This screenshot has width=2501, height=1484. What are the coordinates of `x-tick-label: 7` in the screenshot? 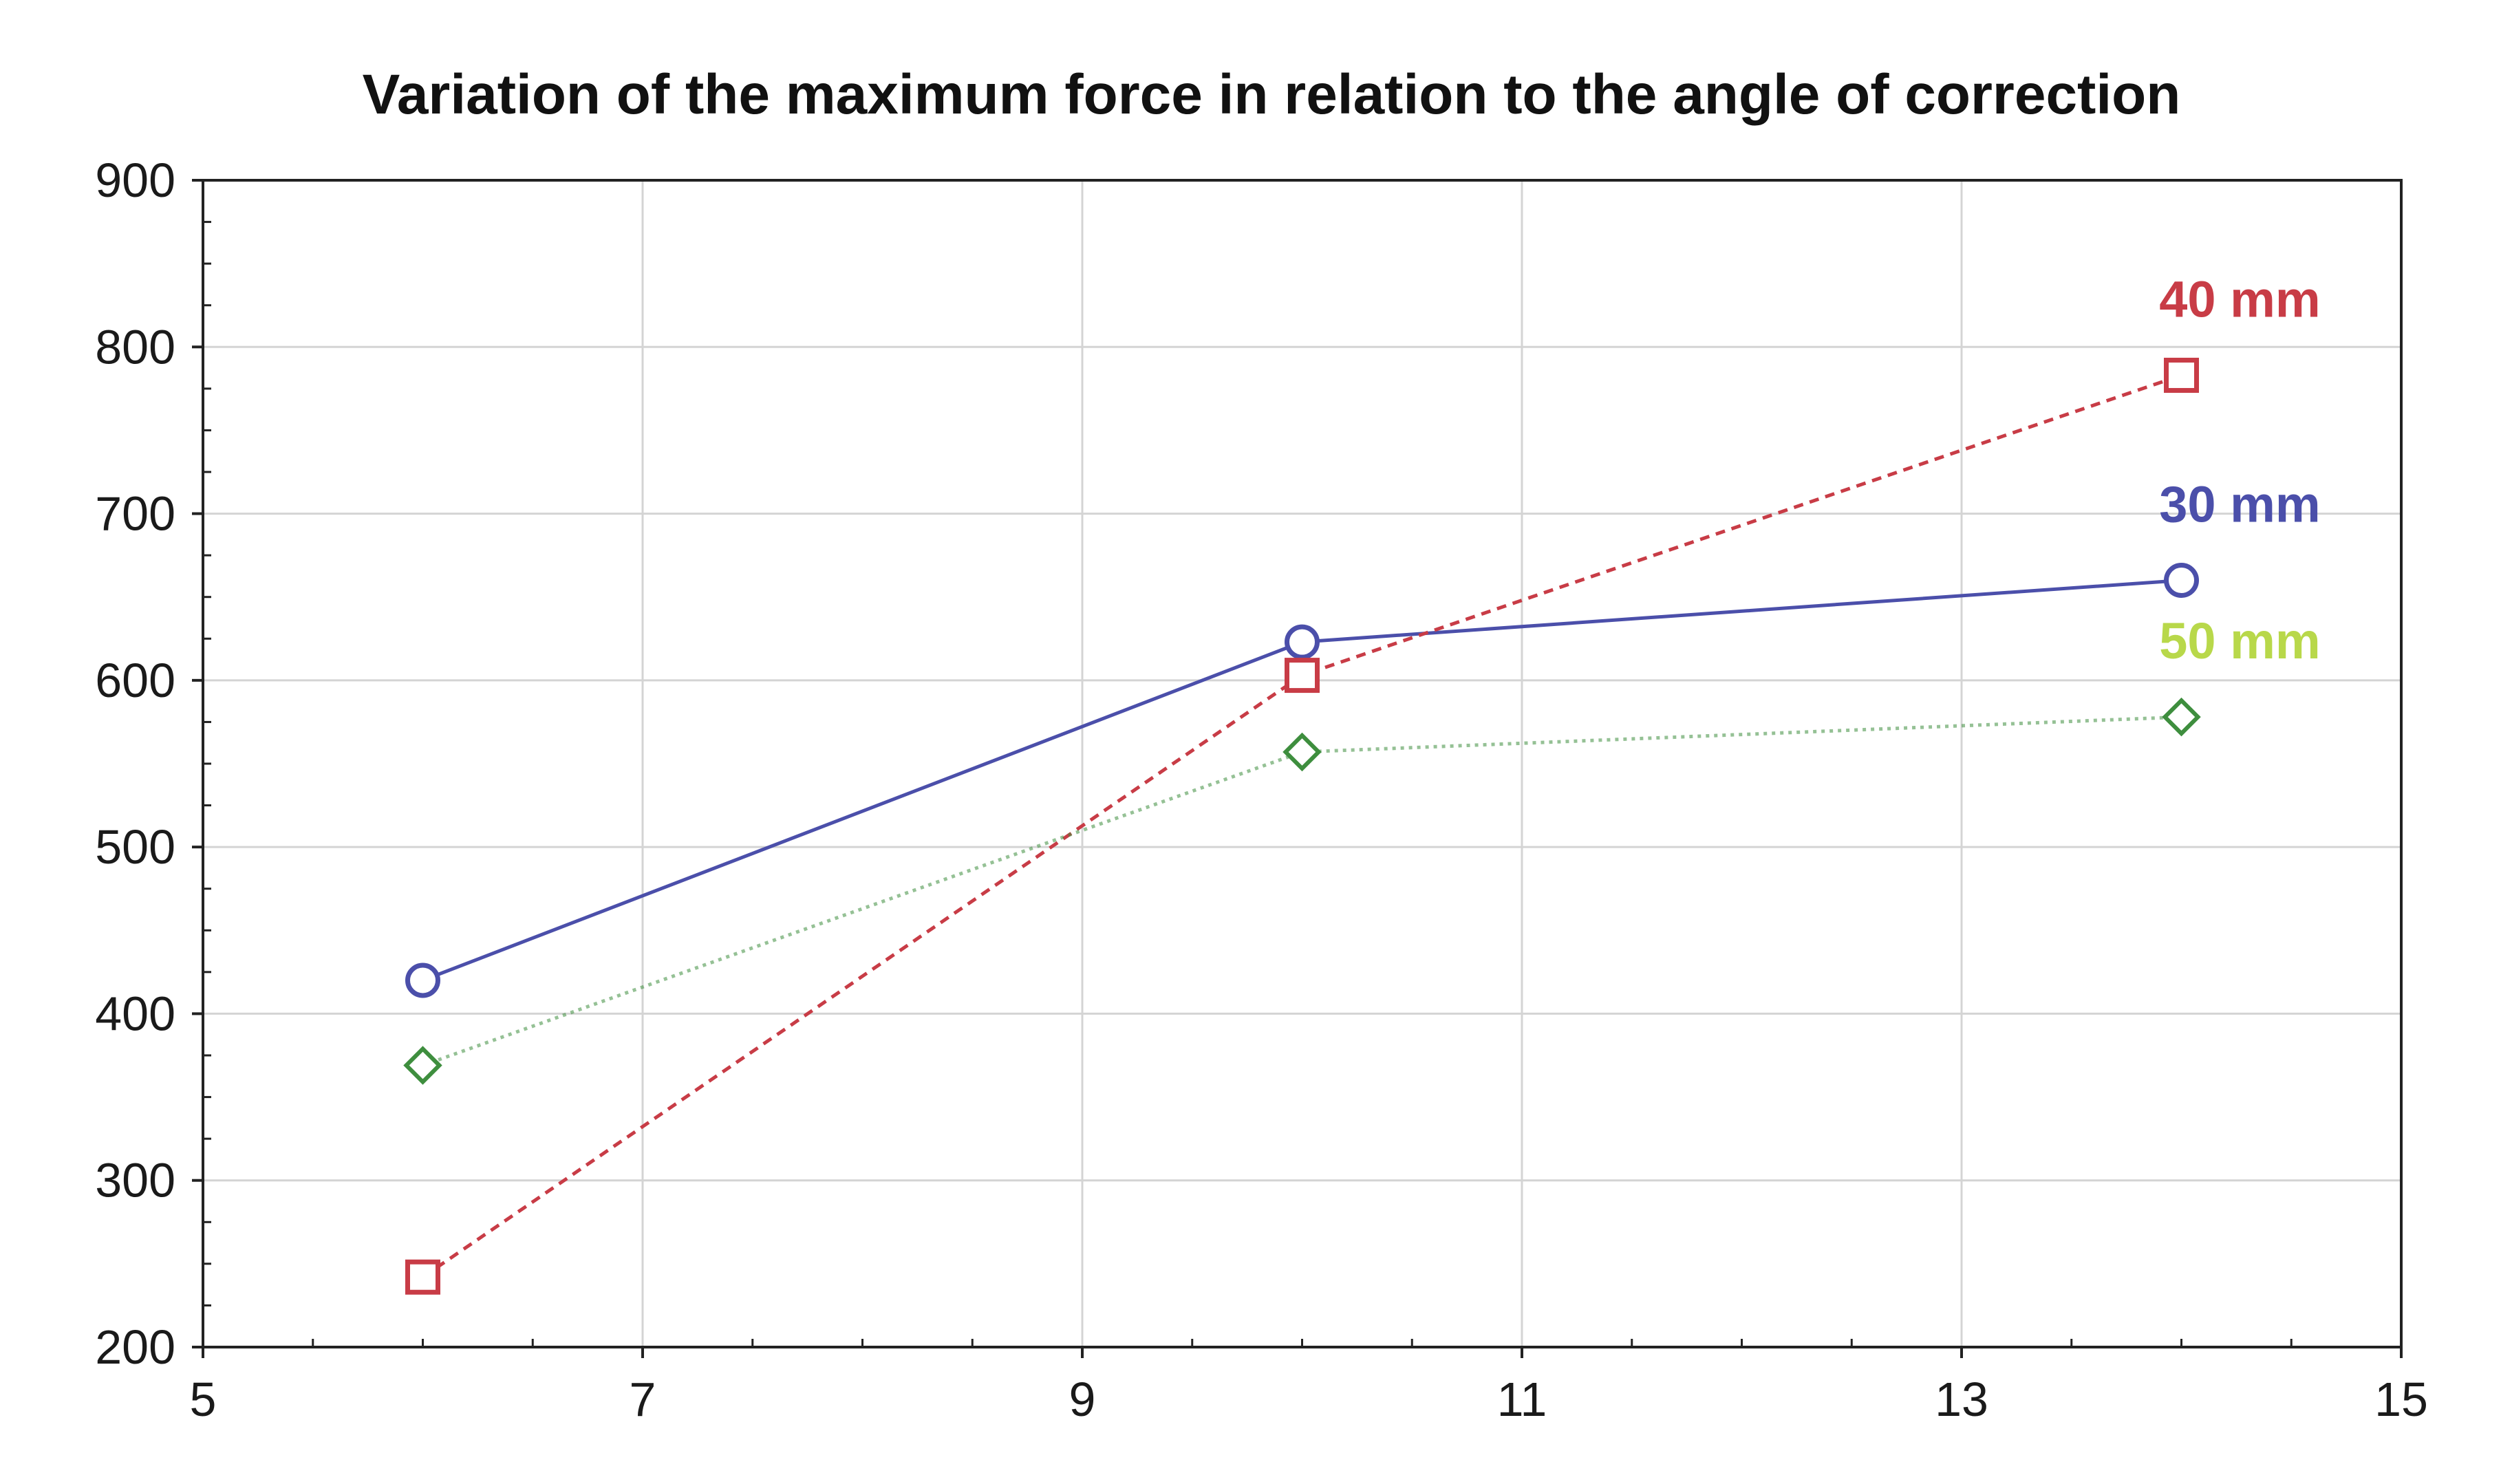 It's located at (643, 1399).